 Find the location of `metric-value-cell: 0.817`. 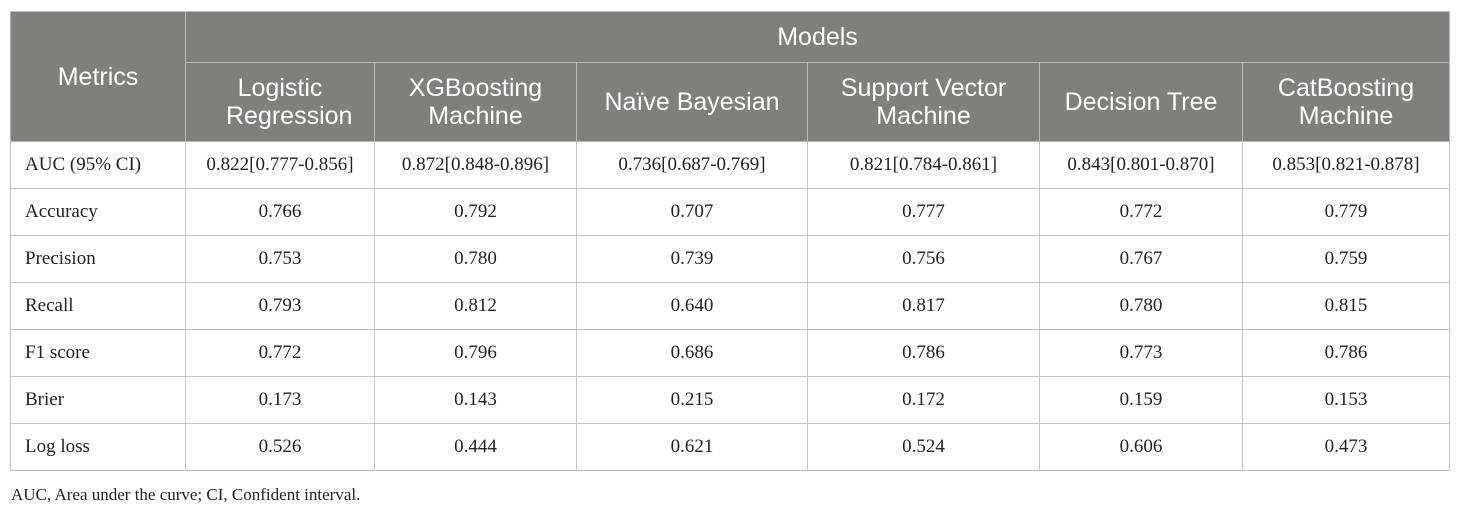

metric-value-cell: 0.817 is located at coordinates (923, 306).